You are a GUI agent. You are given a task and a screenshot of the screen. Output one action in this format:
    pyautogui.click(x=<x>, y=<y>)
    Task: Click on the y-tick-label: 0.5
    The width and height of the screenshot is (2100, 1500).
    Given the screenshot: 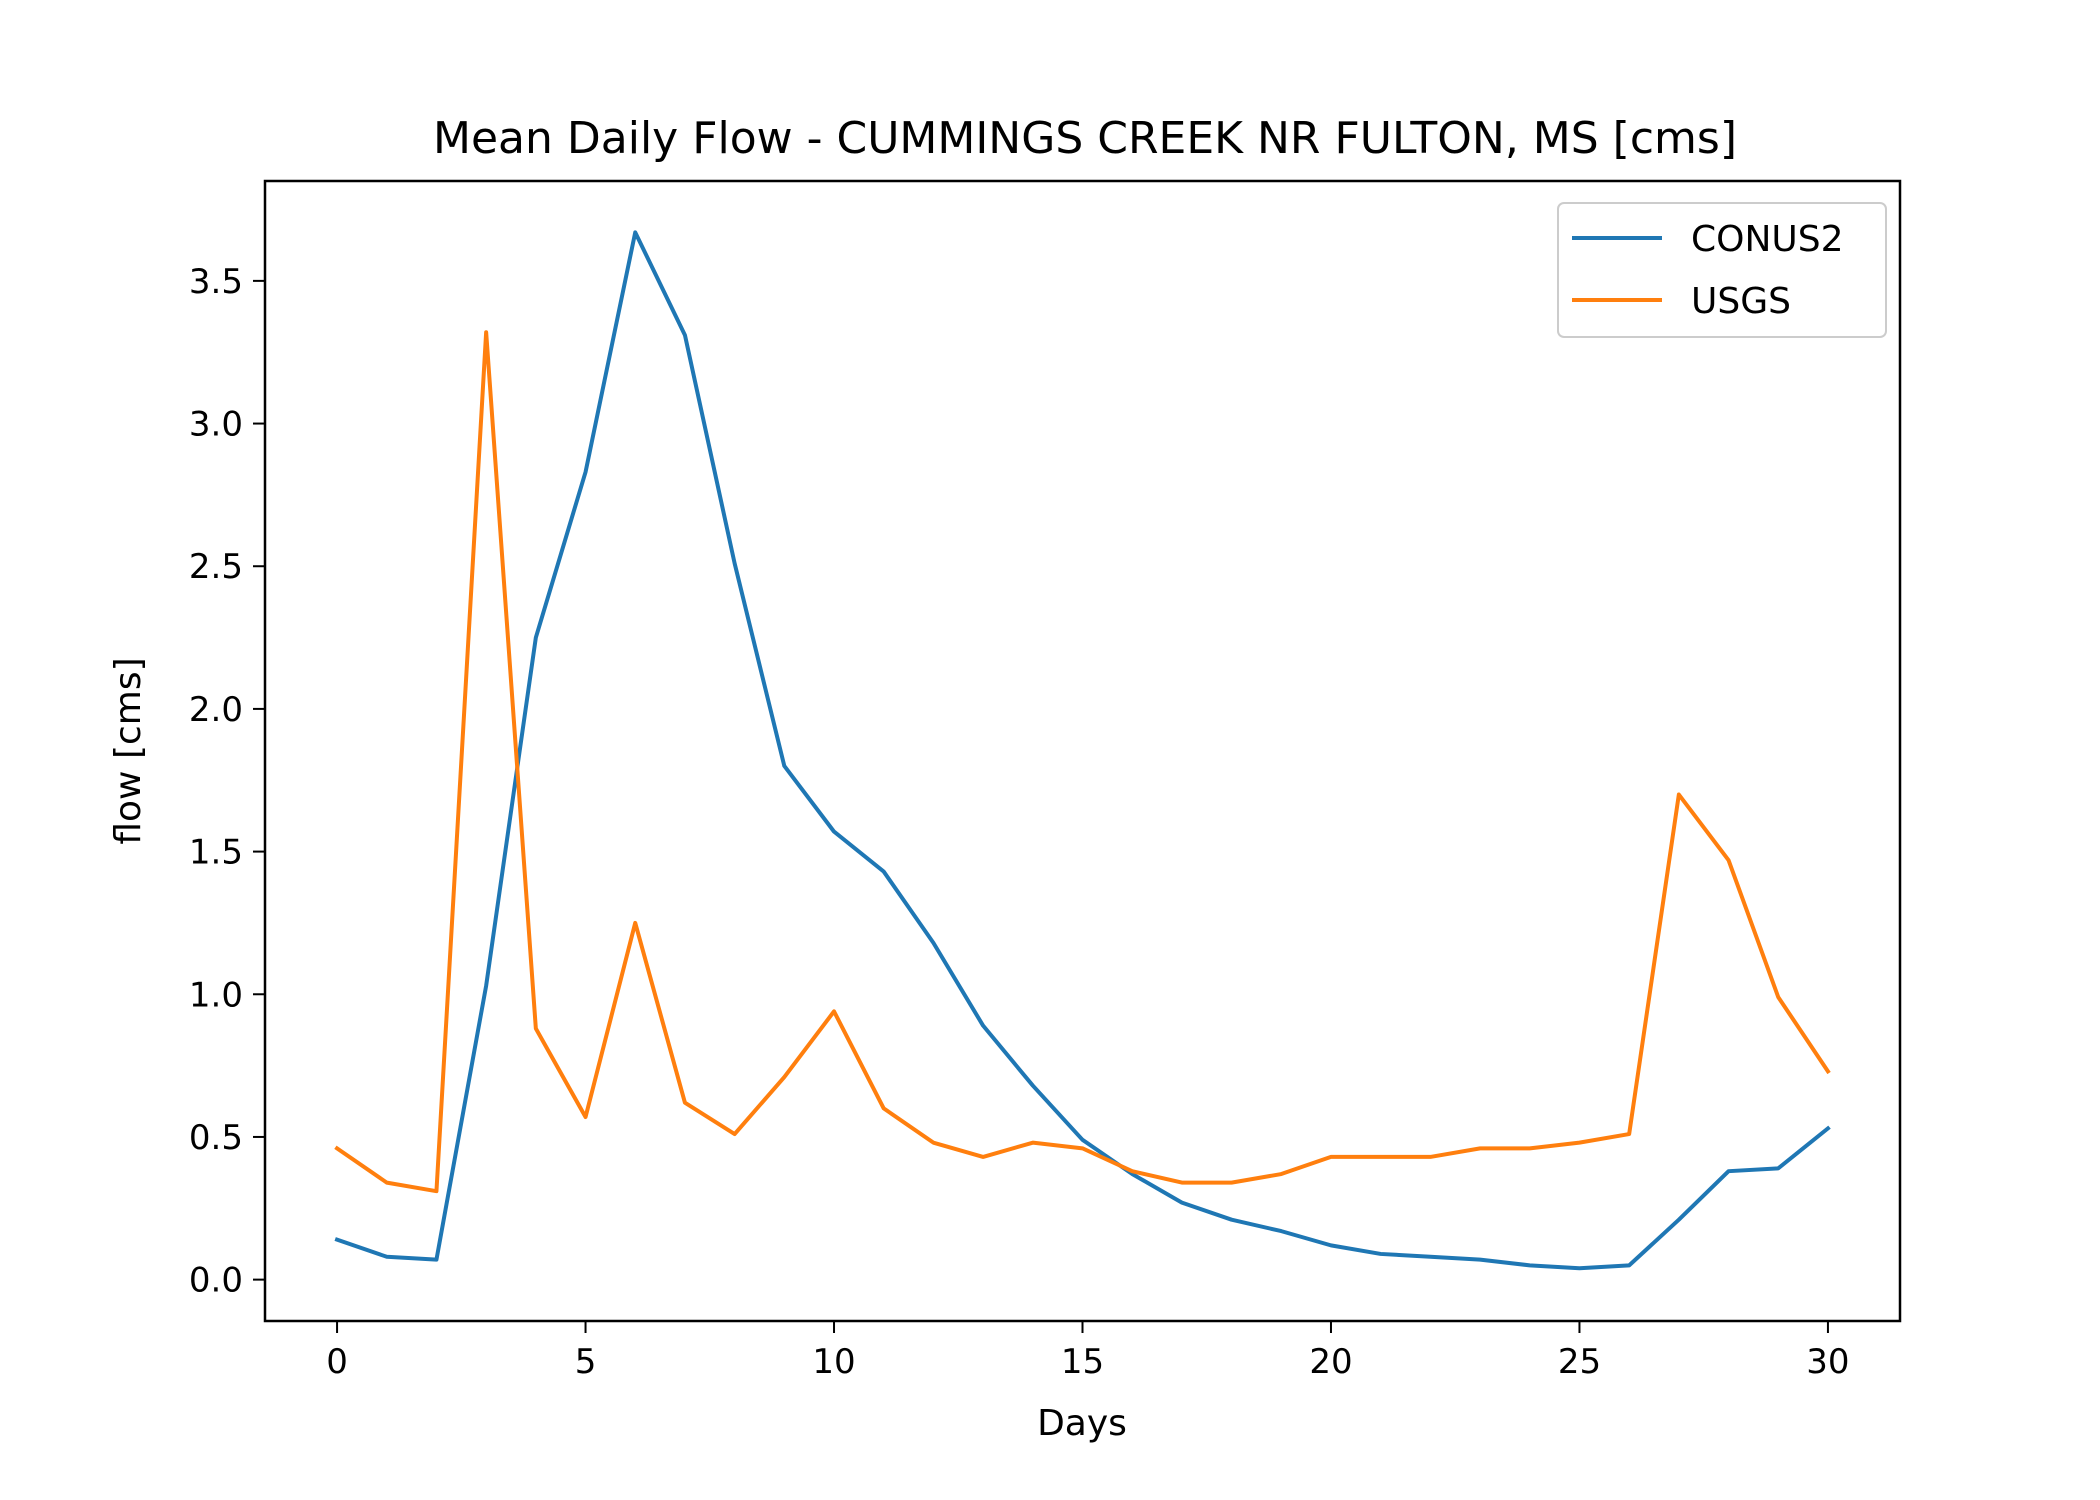 What is the action you would take?
    pyautogui.click(x=216, y=1138)
    